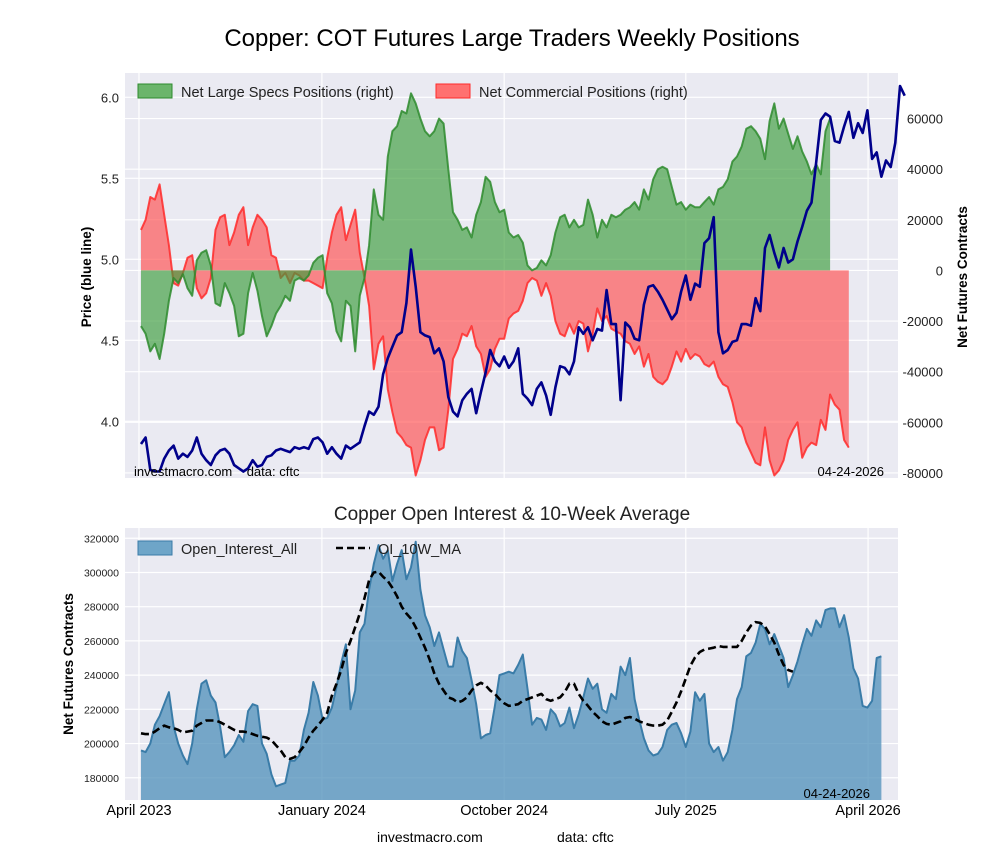 This screenshot has height=860, width=1000. Describe the element at coordinates (923, 321) in the screenshot. I see `top-right-tick-label: -20000` at that location.